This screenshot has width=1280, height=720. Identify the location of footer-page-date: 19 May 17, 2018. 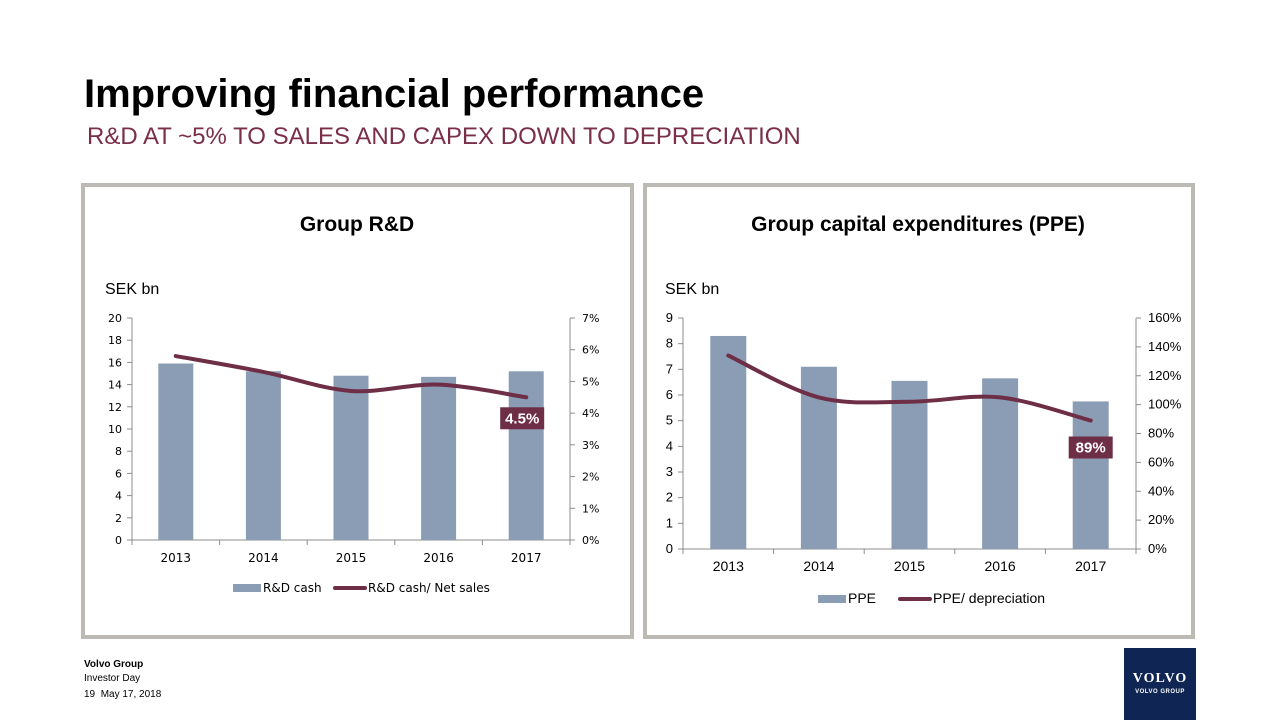
(122, 695).